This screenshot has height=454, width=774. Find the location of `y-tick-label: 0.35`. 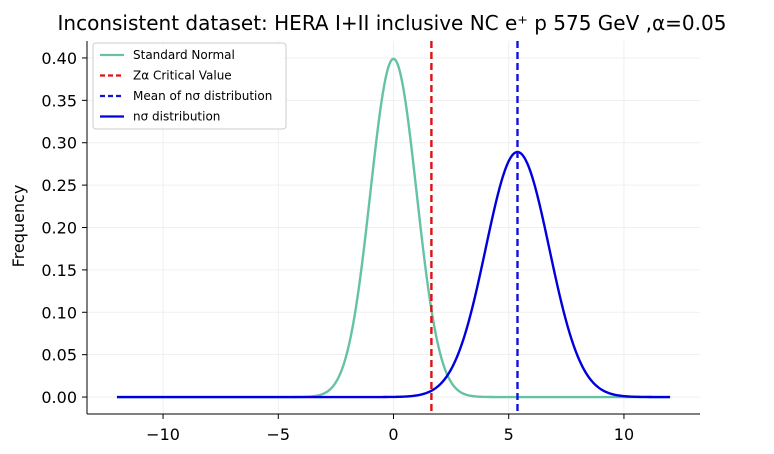

y-tick-label: 0.35 is located at coordinates (59, 100).